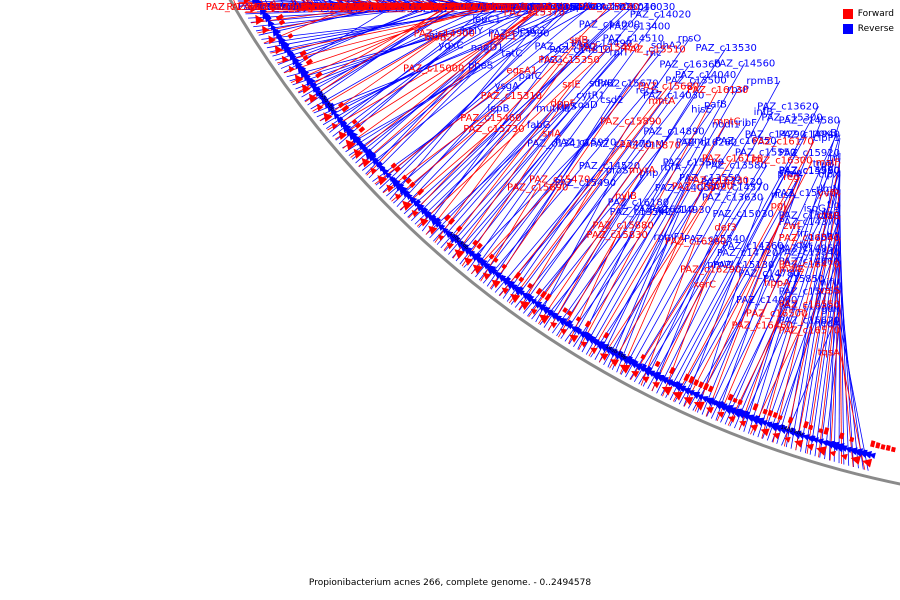 The width and height of the screenshot is (900, 600). I want to click on reverse-gene-label: PAZ_c16380, so click(809, 307).